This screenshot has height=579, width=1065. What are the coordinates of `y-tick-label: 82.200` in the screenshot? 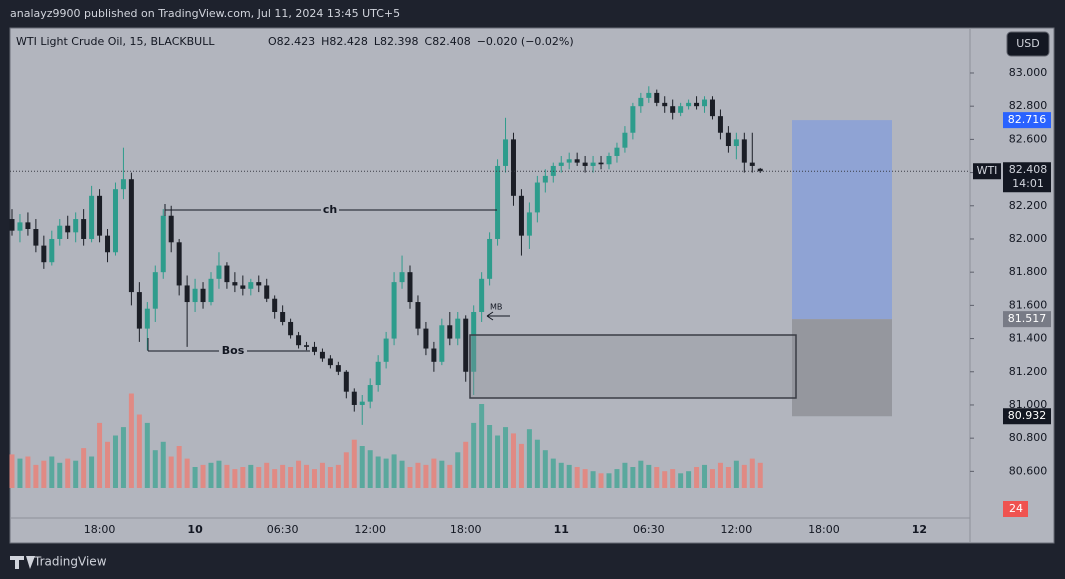 It's located at (1028, 205).